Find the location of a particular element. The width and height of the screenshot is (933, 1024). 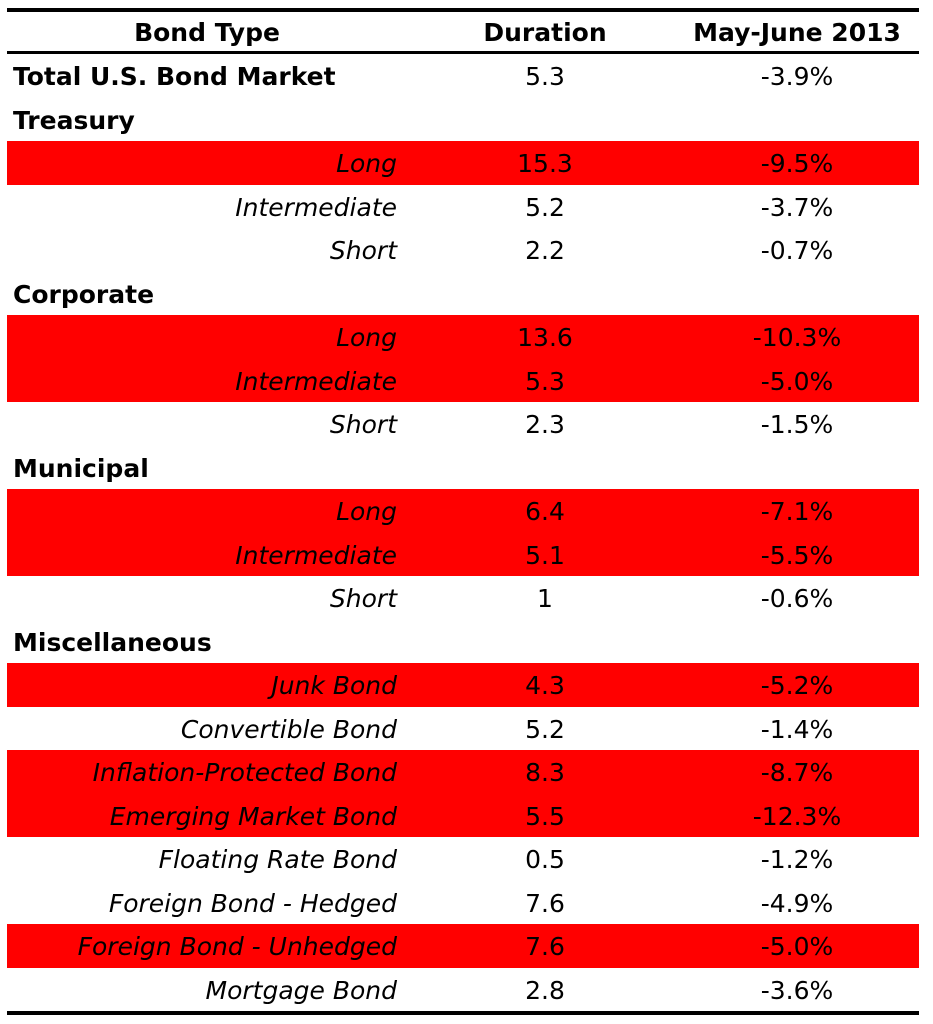

return-value: -0.6% is located at coordinates (797, 598).